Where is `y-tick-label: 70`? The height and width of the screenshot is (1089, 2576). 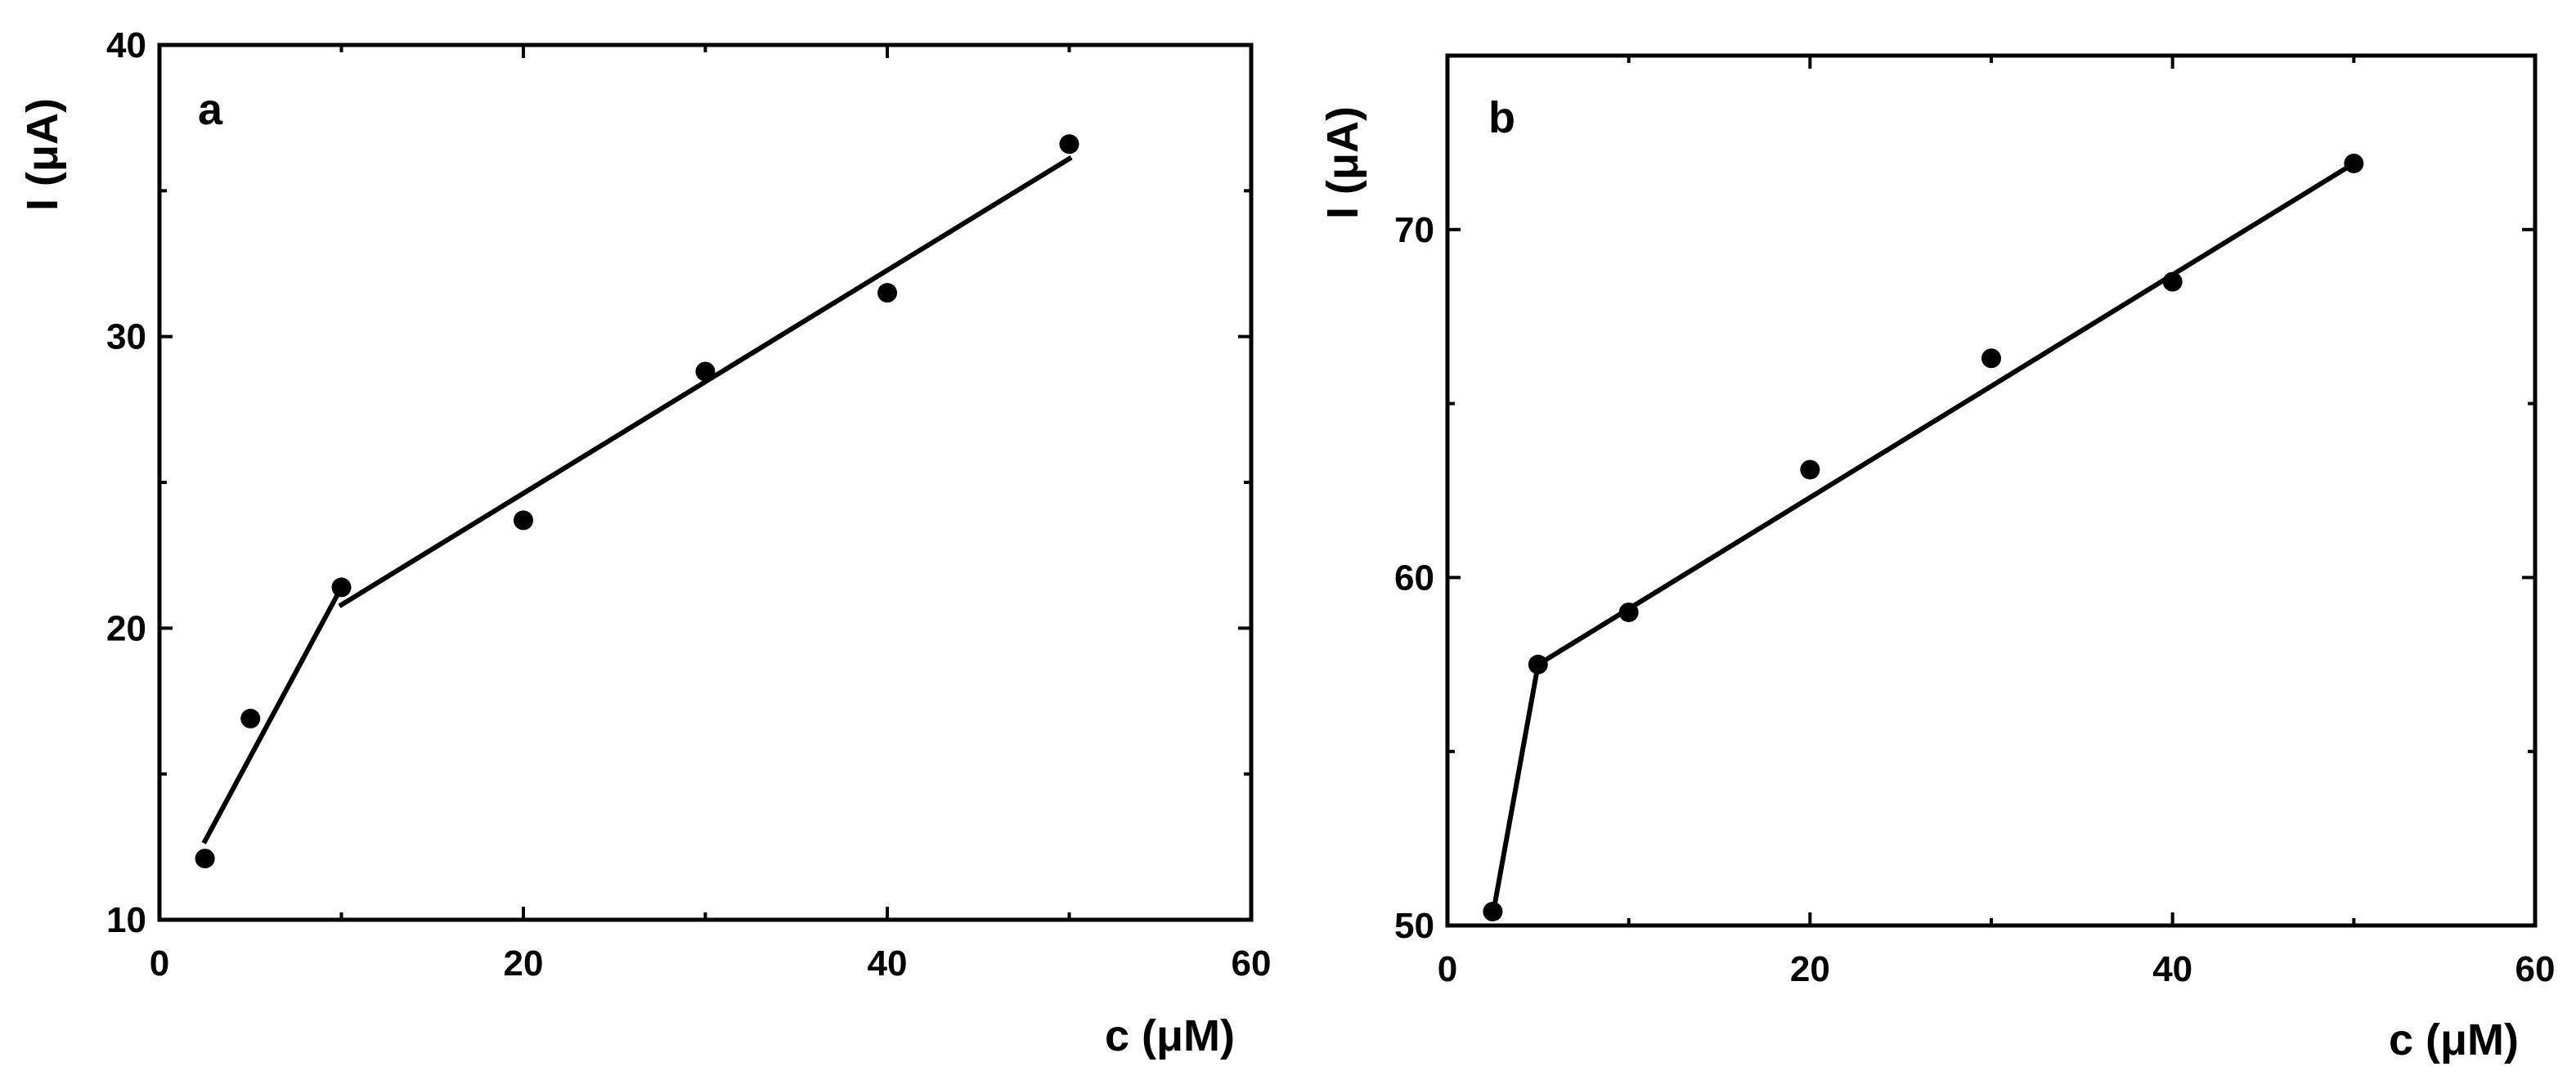
y-tick-label: 70 is located at coordinates (1414, 230).